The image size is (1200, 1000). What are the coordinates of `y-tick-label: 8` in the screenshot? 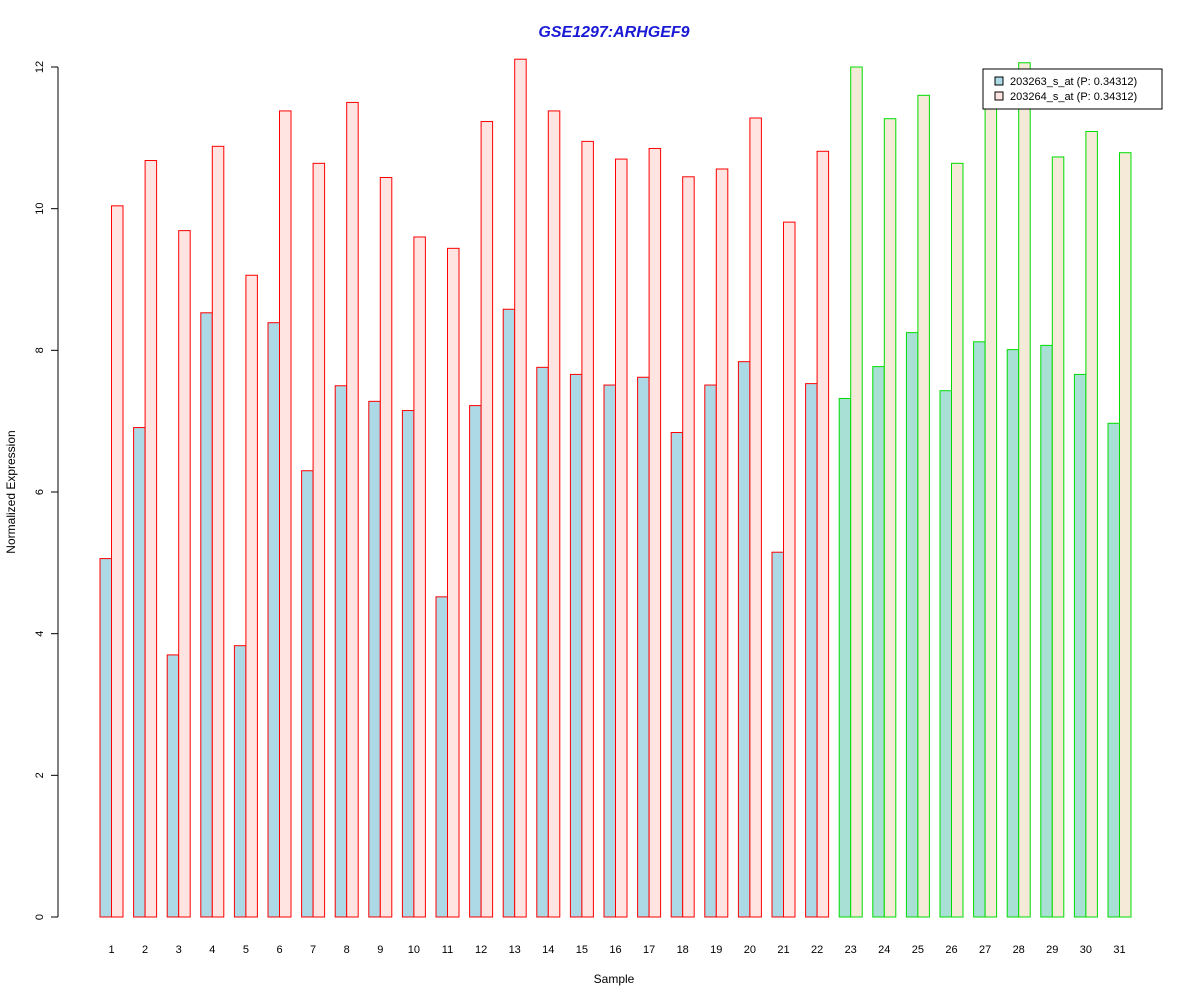 It's located at (40, 350).